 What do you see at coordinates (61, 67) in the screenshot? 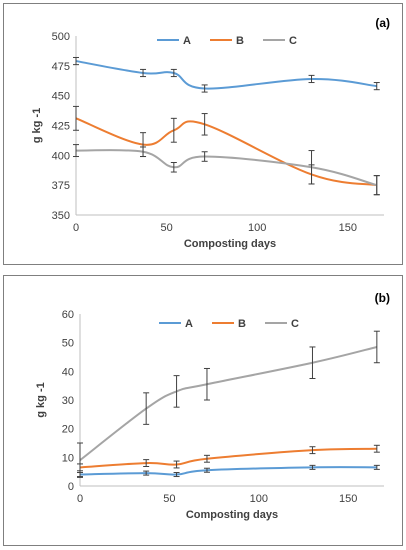
I see `chart0-y-tick-label: 475` at bounding box center [61, 67].